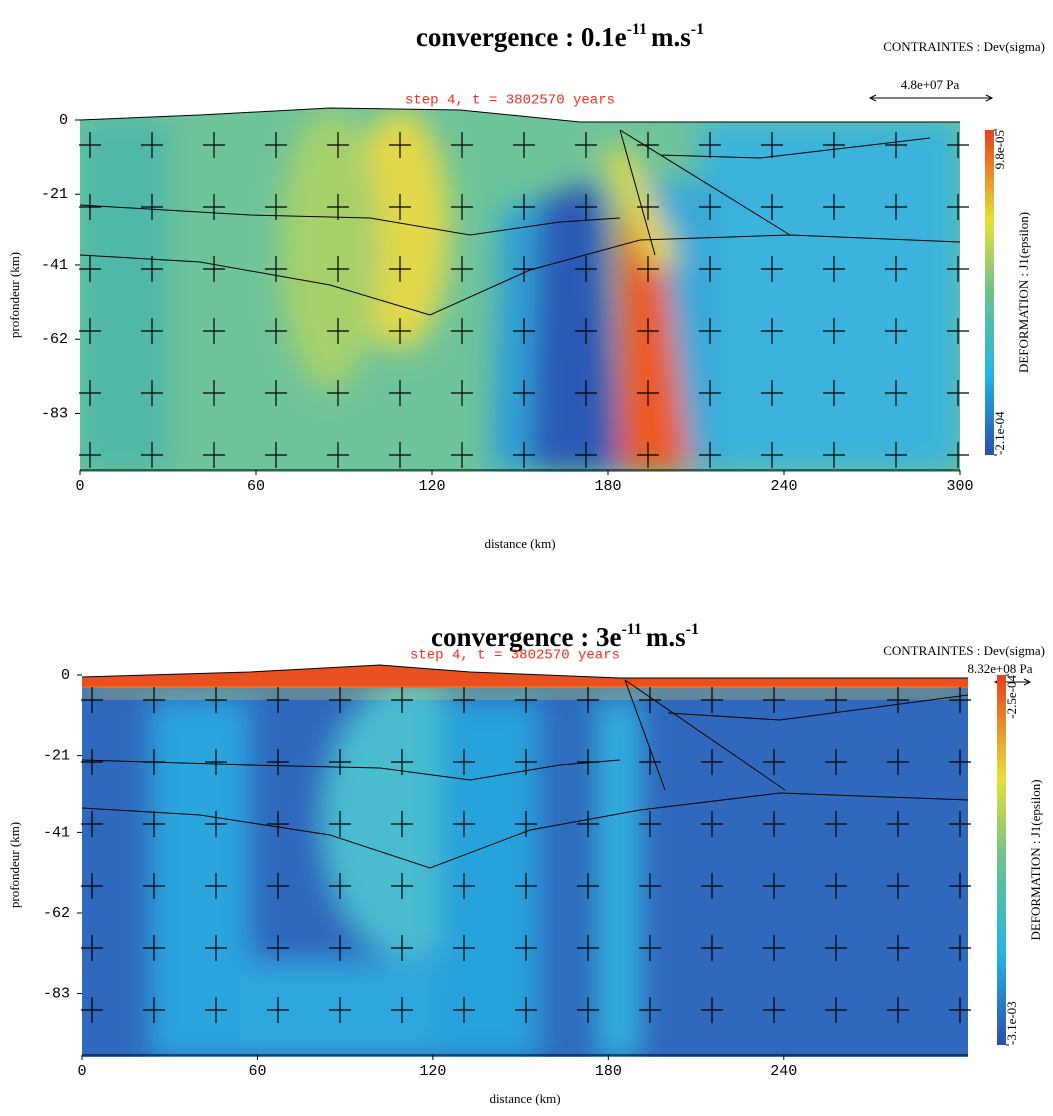 The image size is (1053, 1116). Describe the element at coordinates (560, 37) in the screenshot. I see `chart-title: convergence : 0.1e-11 m.s-1` at that location.